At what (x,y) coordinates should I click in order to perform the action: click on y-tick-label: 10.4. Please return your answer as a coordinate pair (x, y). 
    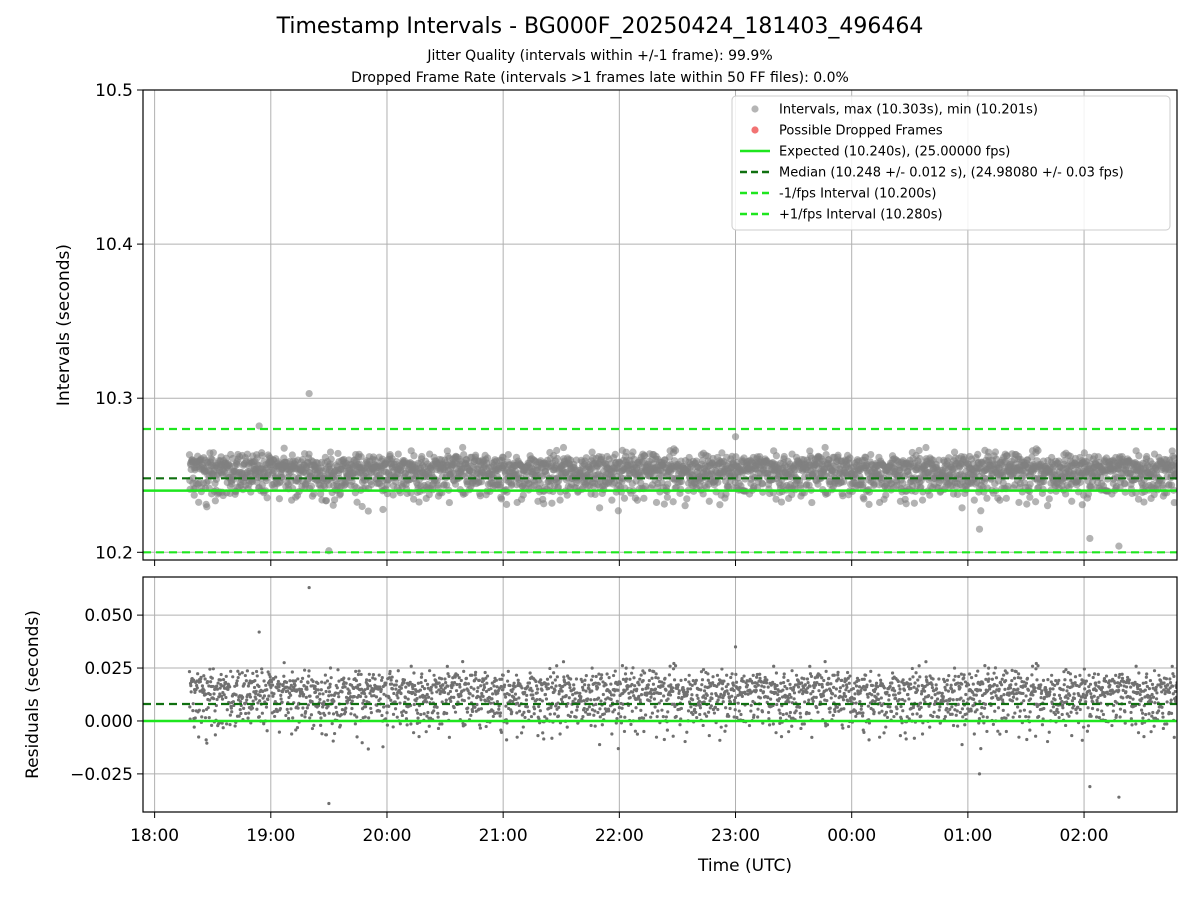
    Looking at the image, I should click on (114, 245).